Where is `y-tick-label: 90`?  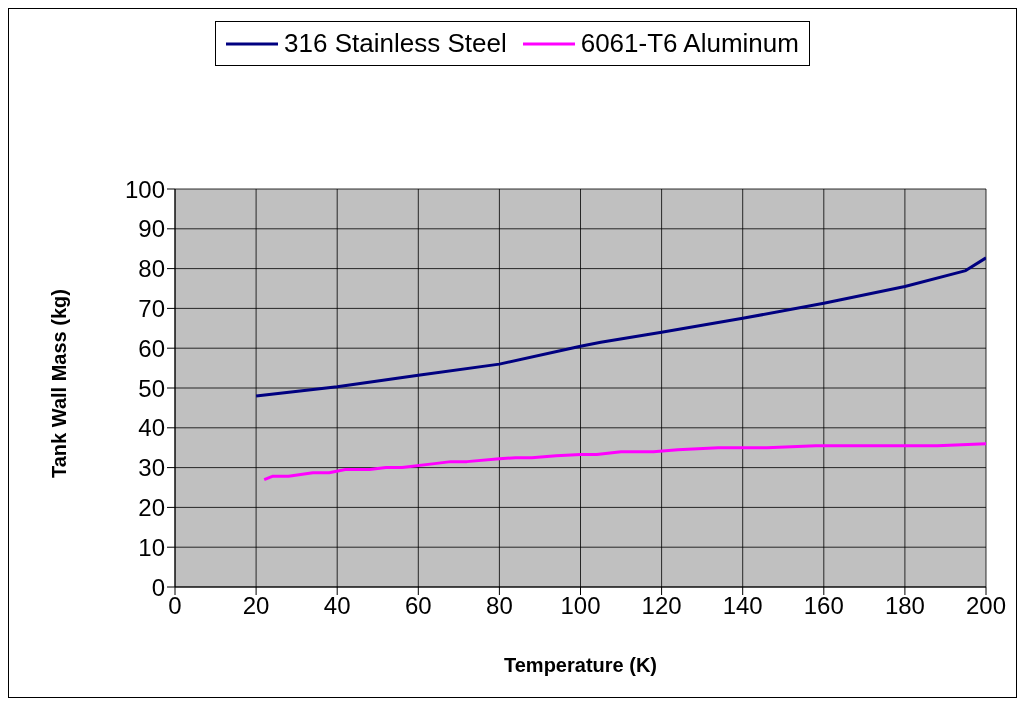 y-tick-label: 90 is located at coordinates (151, 229).